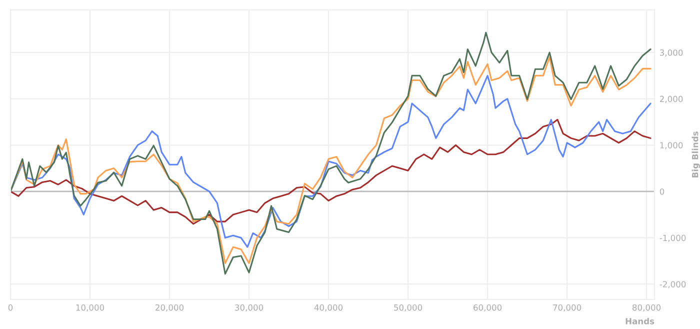 The height and width of the screenshot is (329, 700). I want to click on y-tick-label: 3,000, so click(671, 53).